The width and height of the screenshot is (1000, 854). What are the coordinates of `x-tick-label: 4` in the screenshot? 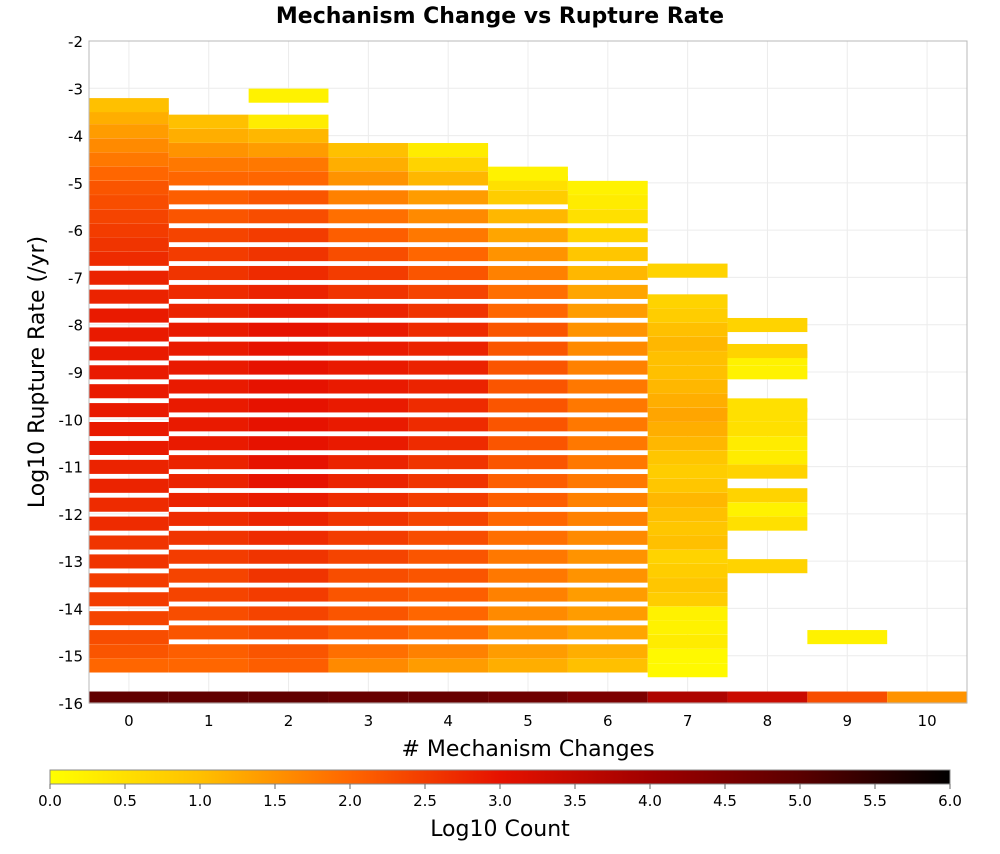 It's located at (448, 721).